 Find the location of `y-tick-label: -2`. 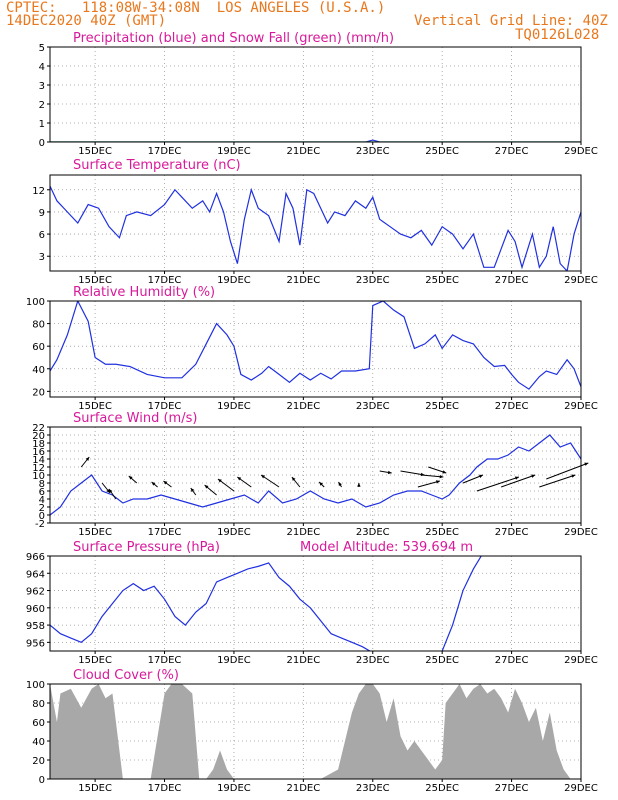

y-tick-label: -2 is located at coordinates (40, 524).